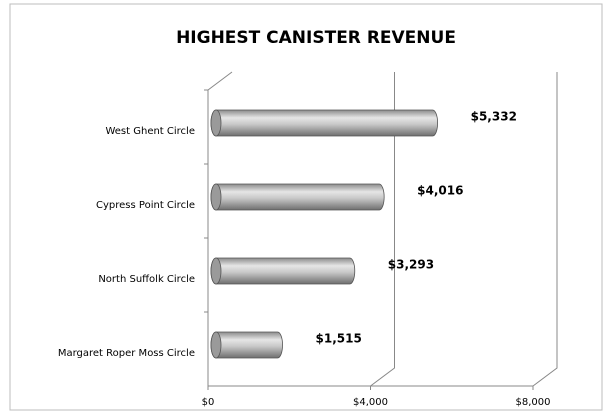 The width and height of the screenshot is (611, 416). I want to click on x-tick-label: $8,000, so click(533, 402).